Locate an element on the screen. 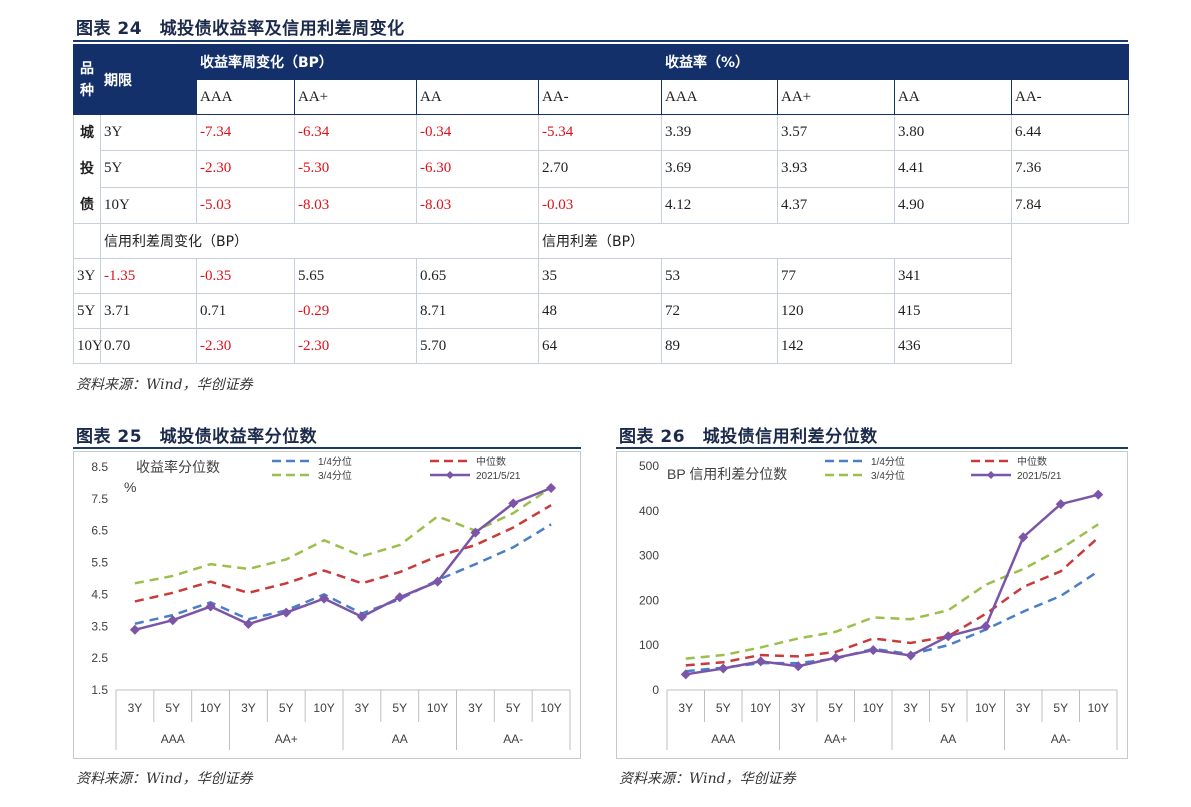 The height and width of the screenshot is (807, 1191). term-cell: 3Y is located at coordinates (87, 276).